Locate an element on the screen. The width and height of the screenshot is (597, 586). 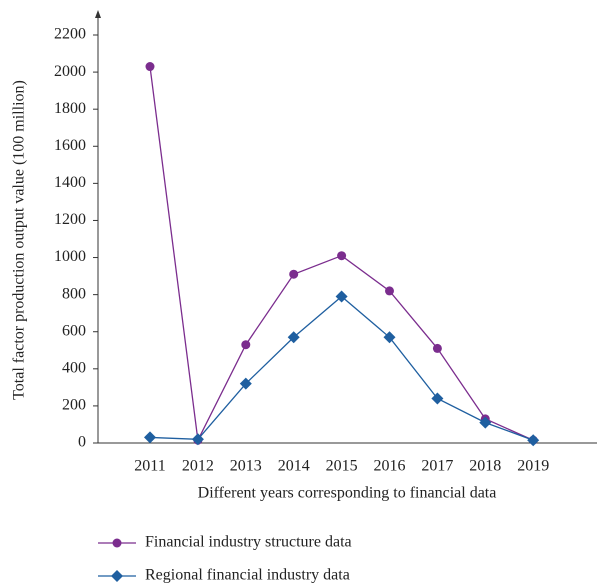
x-tick-label: 2015 is located at coordinates (342, 466).